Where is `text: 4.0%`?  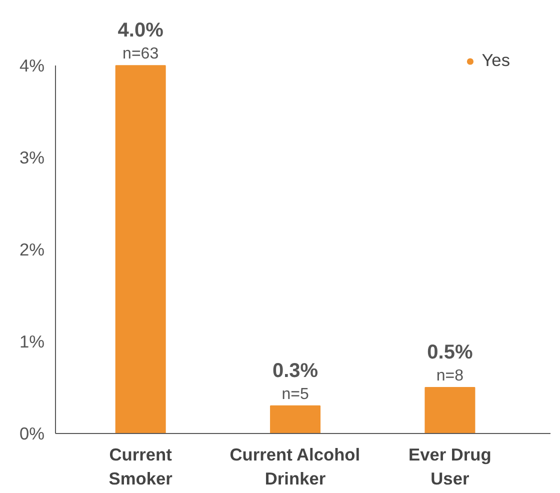 text: 4.0% is located at coordinates (141, 31).